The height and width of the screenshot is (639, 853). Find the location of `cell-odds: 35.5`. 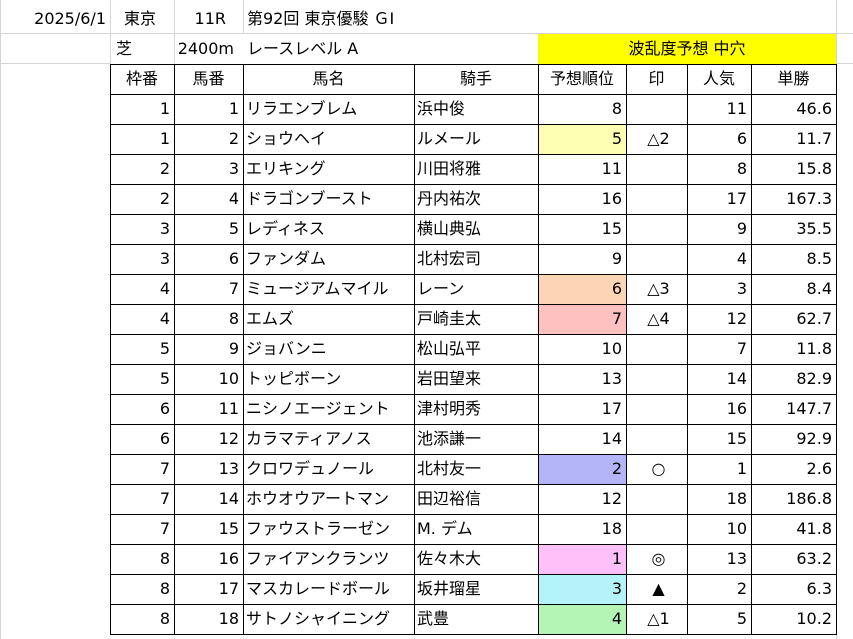

cell-odds: 35.5 is located at coordinates (814, 228).